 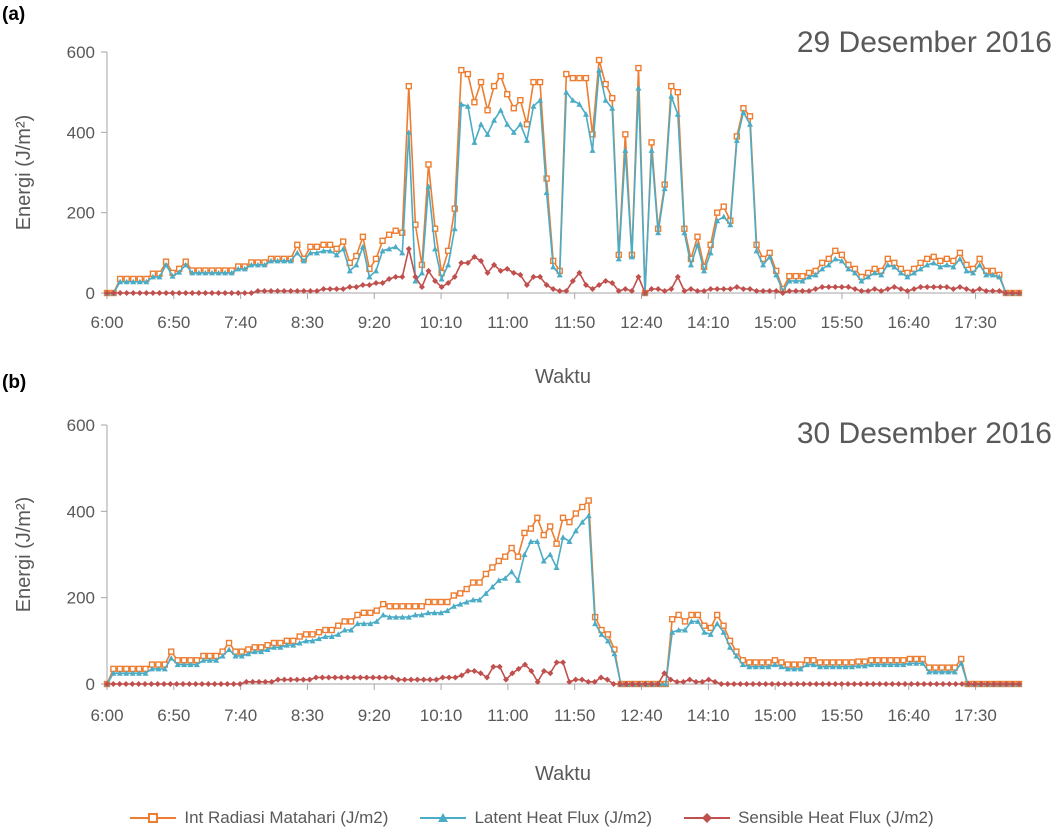 What do you see at coordinates (307, 322) in the screenshot?
I see `chart-a-x-tick-label: 8:30` at bounding box center [307, 322].